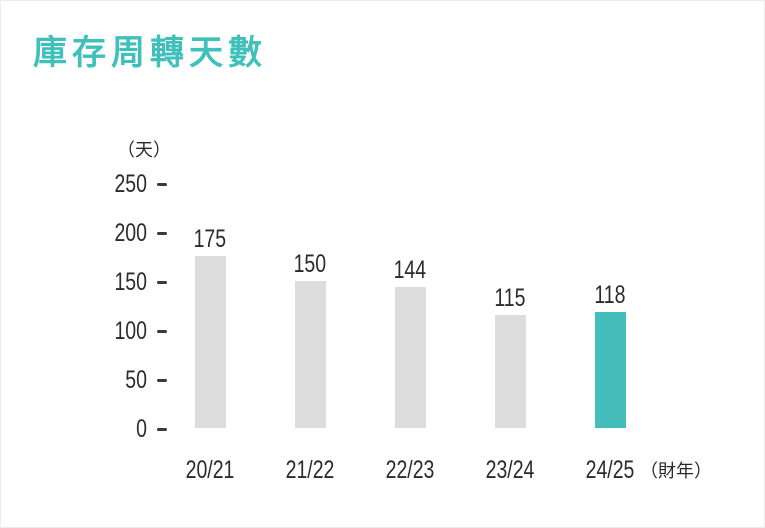  I want to click on x-axis-unit-label: （財年）, so click(676, 471).